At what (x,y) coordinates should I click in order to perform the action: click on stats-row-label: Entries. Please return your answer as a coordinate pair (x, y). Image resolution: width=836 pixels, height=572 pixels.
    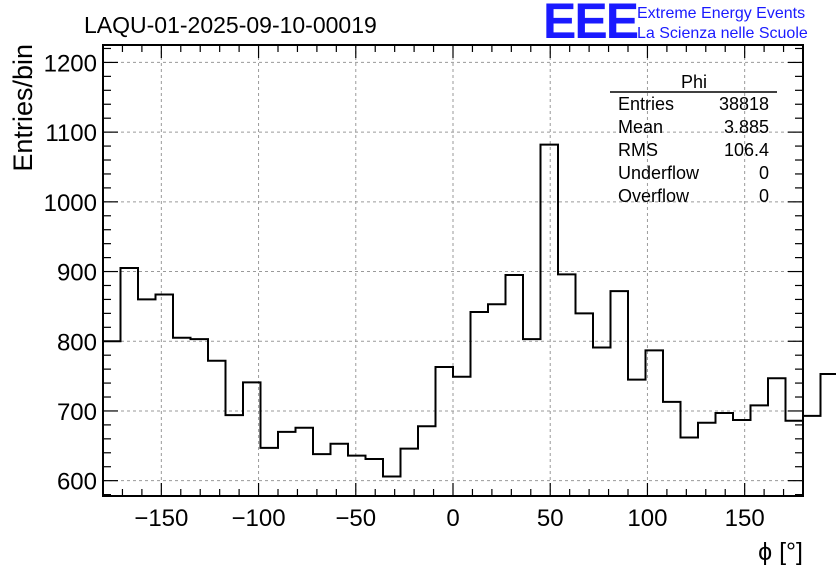
    Looking at the image, I should click on (646, 104).